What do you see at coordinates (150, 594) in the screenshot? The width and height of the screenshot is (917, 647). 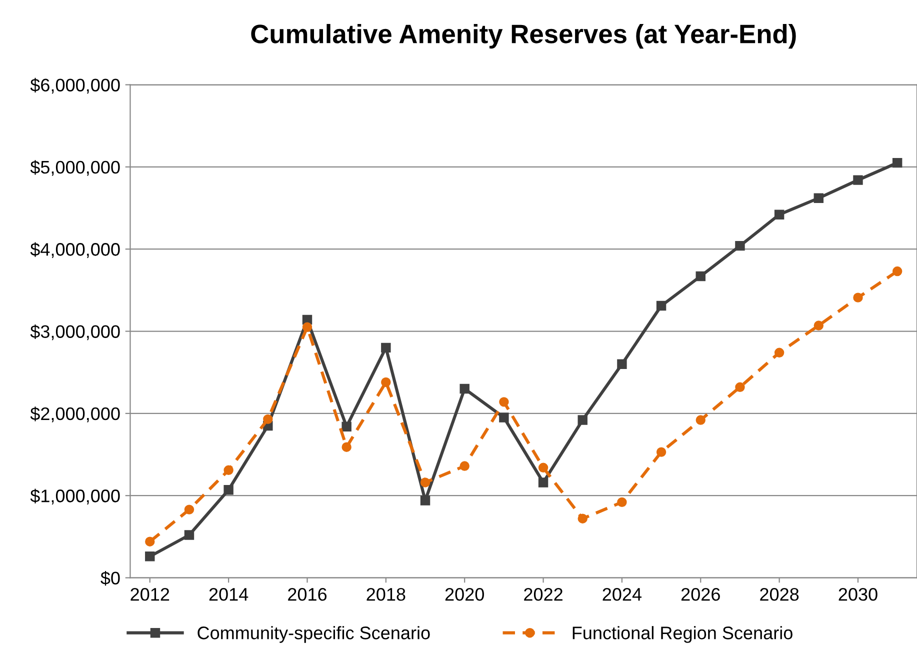 I see `x-tick-label: 2012` at bounding box center [150, 594].